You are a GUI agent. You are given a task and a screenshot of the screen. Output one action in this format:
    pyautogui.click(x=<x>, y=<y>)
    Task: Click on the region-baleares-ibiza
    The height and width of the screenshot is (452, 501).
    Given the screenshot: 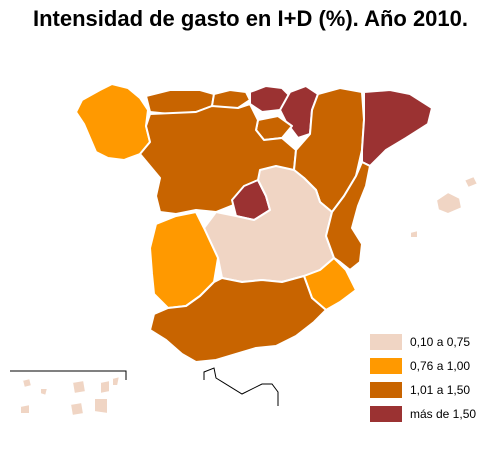 What is the action you would take?
    pyautogui.click(x=414, y=234)
    